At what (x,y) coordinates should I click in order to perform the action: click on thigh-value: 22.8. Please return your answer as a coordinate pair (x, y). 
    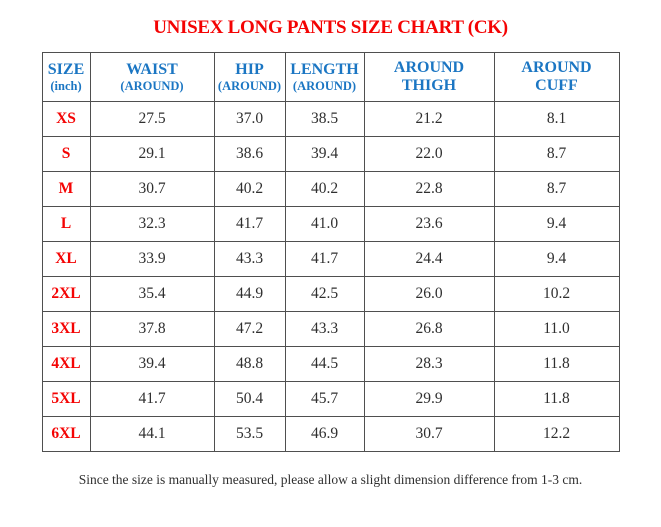
    Looking at the image, I should click on (429, 189).